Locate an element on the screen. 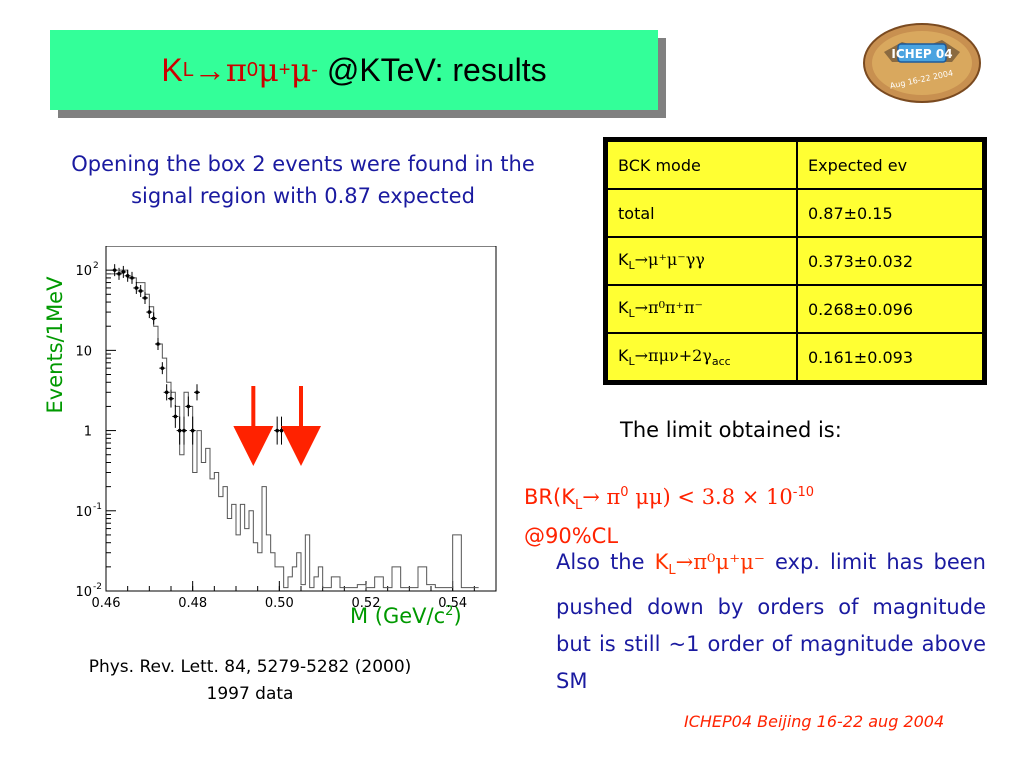  footer-conference: ICHEP04 Beijing 16-22 aug 2004 is located at coordinates (814, 721).